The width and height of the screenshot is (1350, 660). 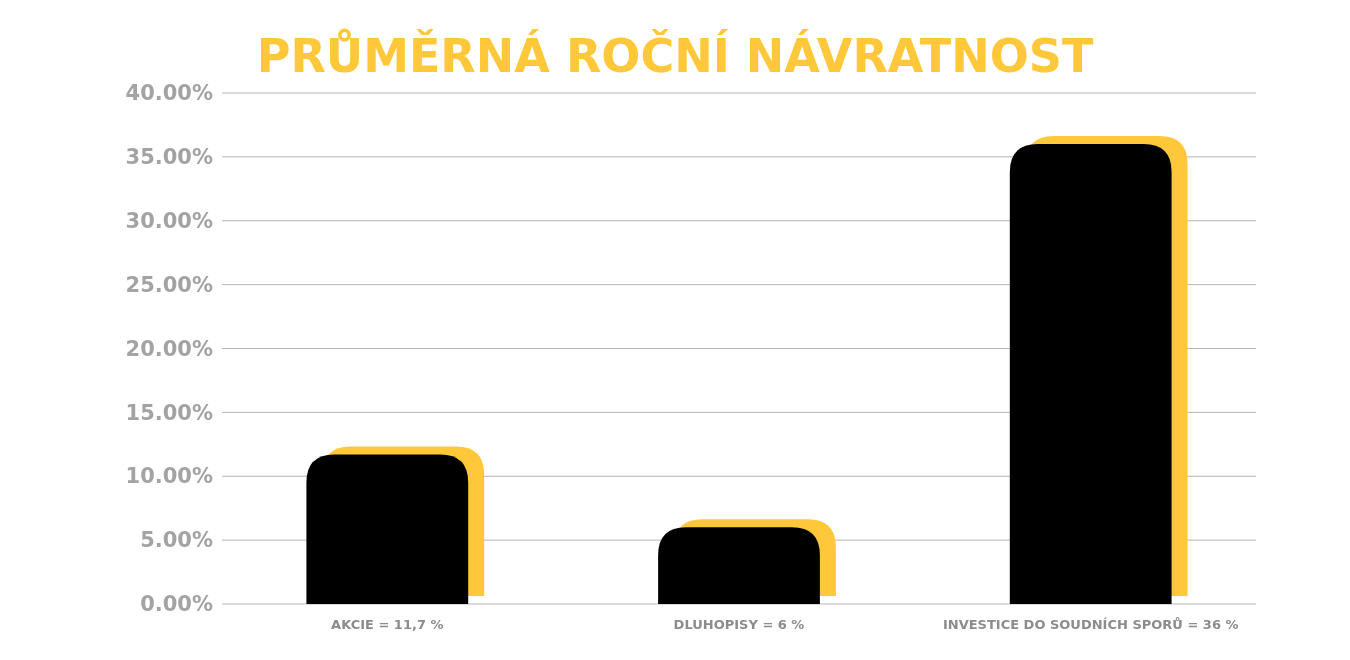 I want to click on y-tick-label: 30.00%, so click(x=169, y=220).